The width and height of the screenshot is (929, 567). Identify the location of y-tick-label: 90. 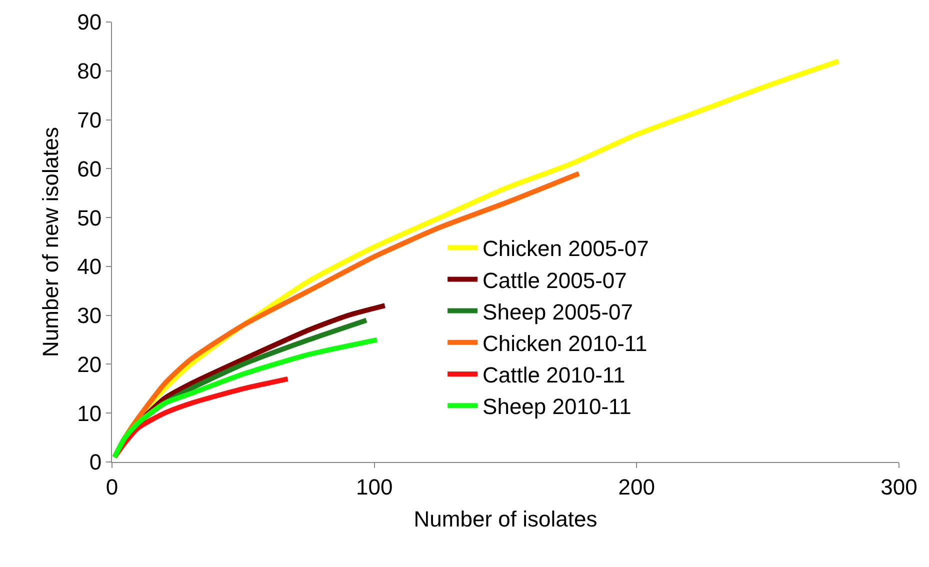
(89, 22).